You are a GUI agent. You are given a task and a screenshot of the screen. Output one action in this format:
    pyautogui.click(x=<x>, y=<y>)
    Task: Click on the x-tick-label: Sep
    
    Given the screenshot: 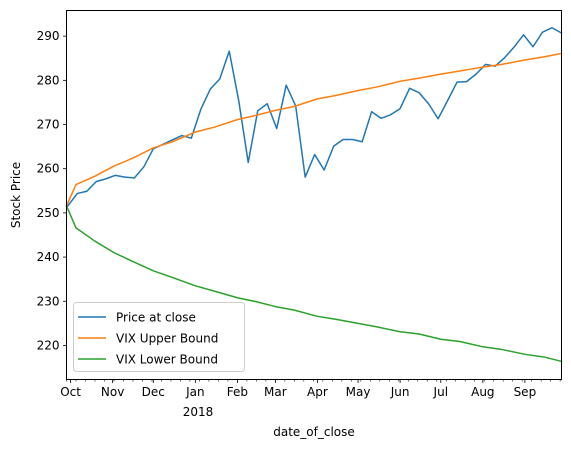 What is the action you would take?
    pyautogui.click(x=525, y=392)
    